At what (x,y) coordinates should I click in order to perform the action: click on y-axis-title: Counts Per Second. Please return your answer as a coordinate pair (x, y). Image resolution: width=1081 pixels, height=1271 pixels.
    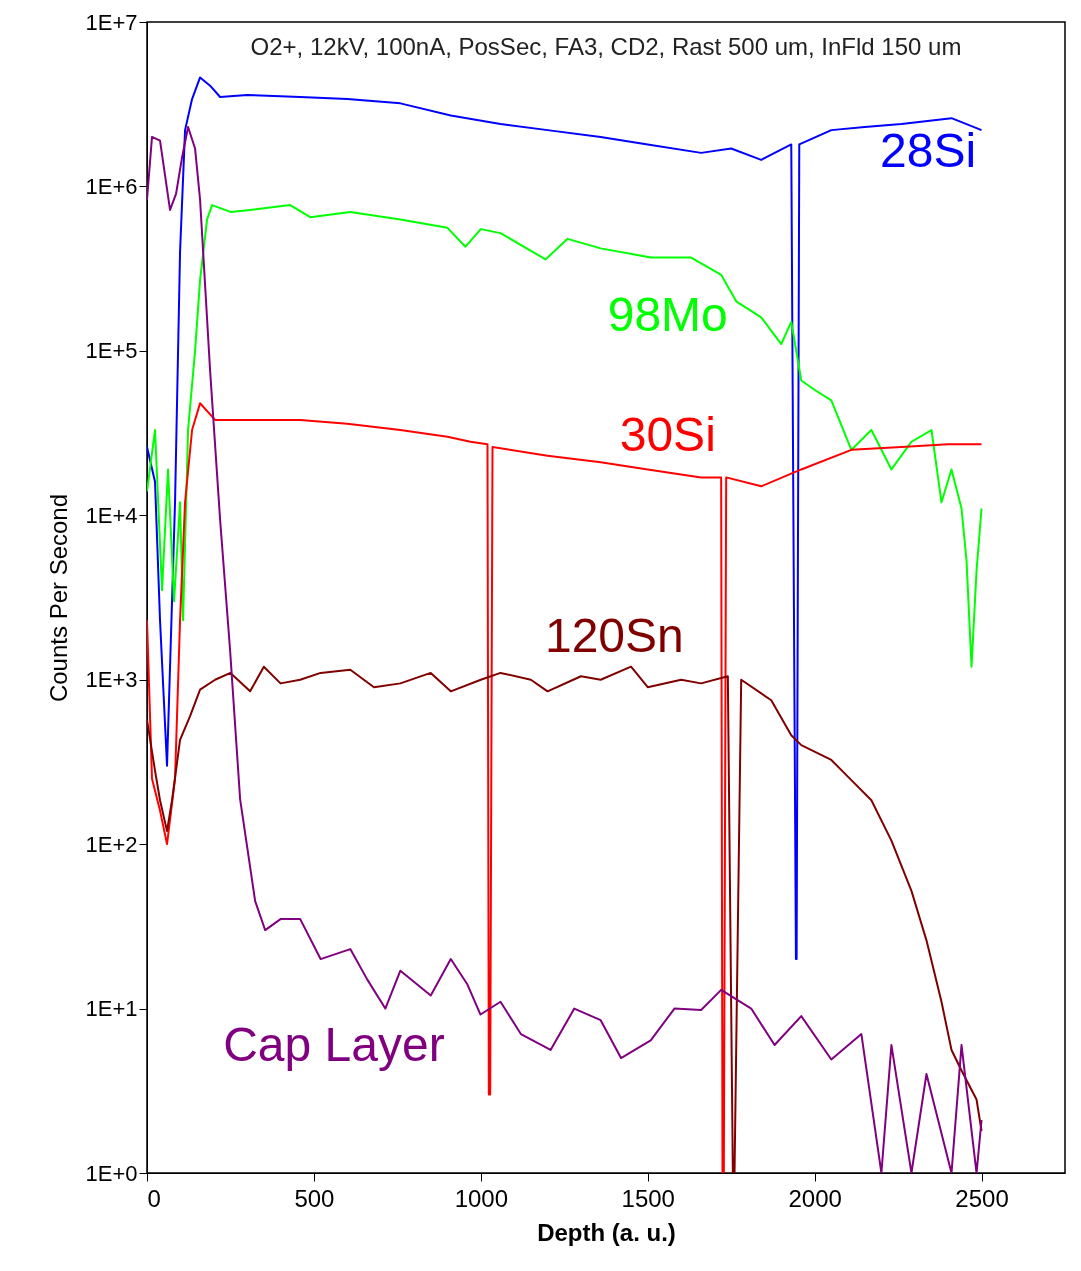
    Looking at the image, I should click on (58, 598).